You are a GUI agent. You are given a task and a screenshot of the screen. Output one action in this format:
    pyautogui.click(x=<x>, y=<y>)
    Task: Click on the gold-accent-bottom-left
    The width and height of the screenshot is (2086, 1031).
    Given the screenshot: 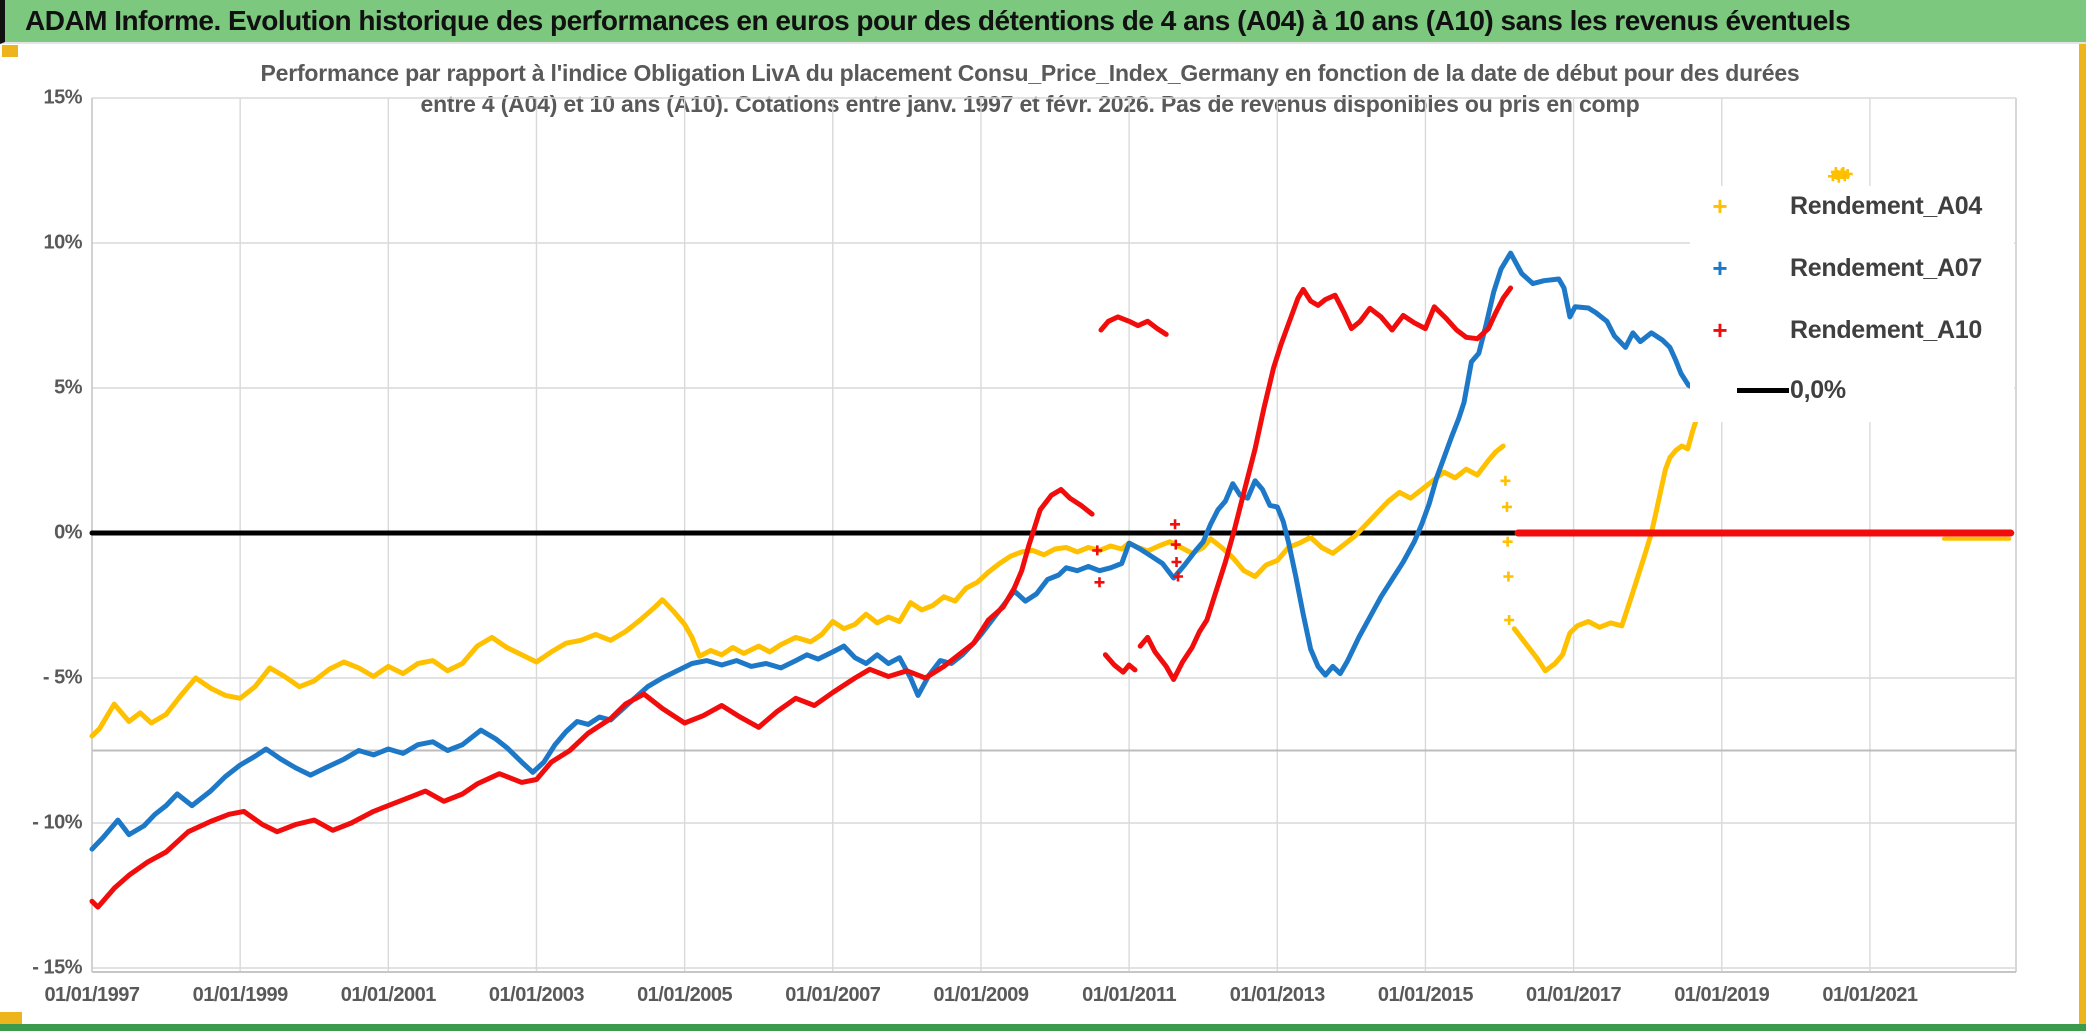 What is the action you would take?
    pyautogui.click(x=11, y=1018)
    